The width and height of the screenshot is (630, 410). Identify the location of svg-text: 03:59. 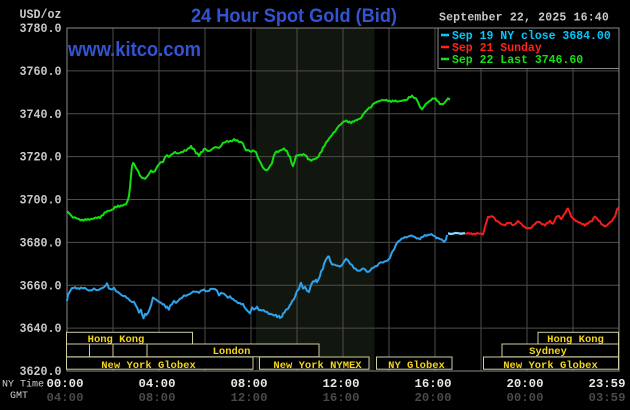
(607, 398).